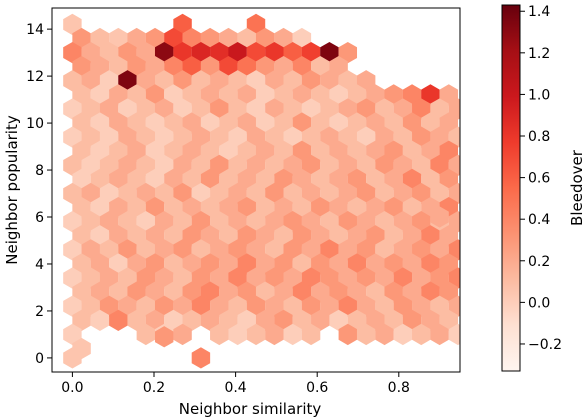  Describe the element at coordinates (539, 137) in the screenshot. I see `colorbar-tick-label: 0.8` at that location.